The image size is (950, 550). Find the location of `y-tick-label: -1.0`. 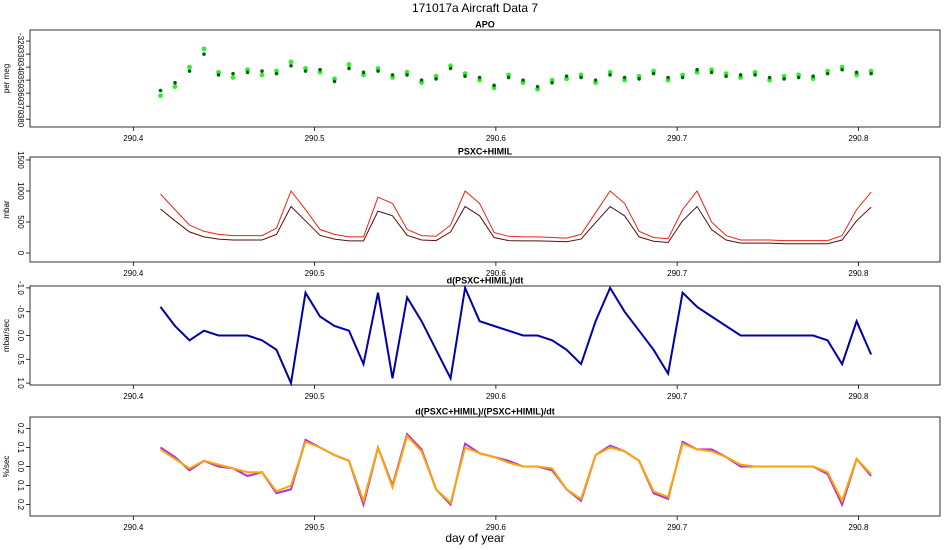

y-tick-label: -1.0 is located at coordinates (20, 288).